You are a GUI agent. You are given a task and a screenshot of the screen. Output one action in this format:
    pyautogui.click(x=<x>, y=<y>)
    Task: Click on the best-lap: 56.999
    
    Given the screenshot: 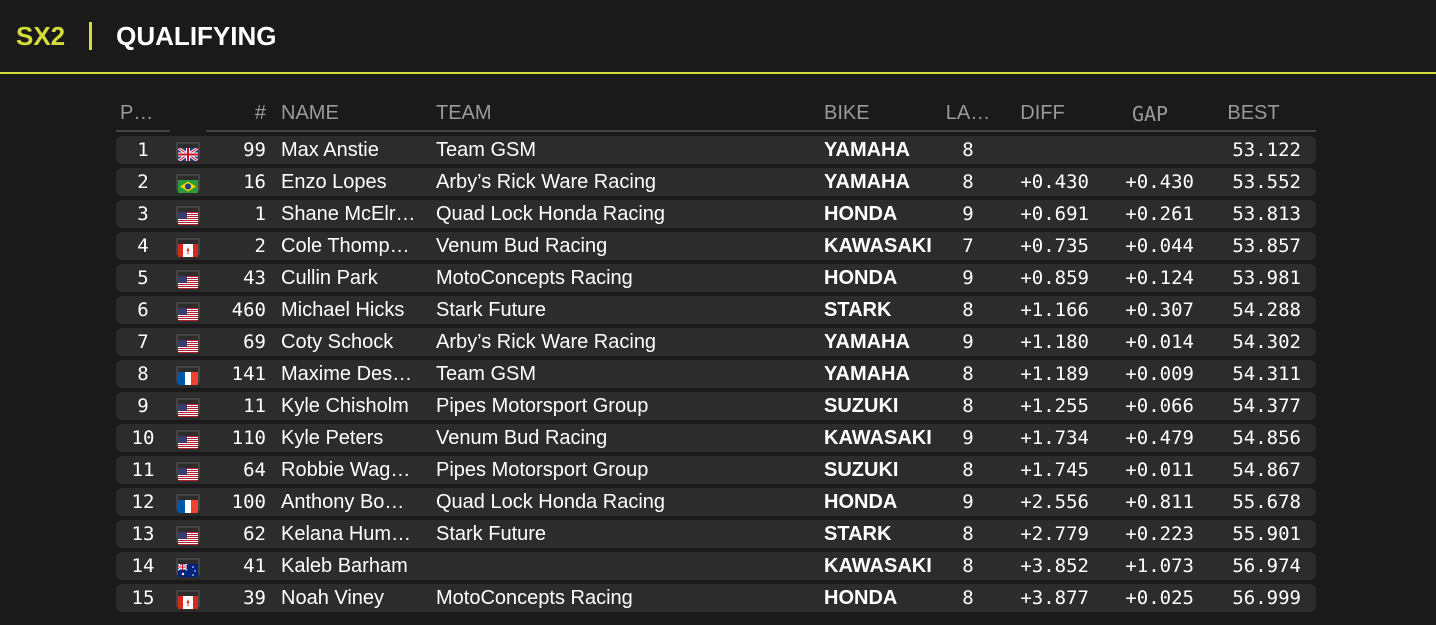 What is the action you would take?
    pyautogui.click(x=1266, y=598)
    